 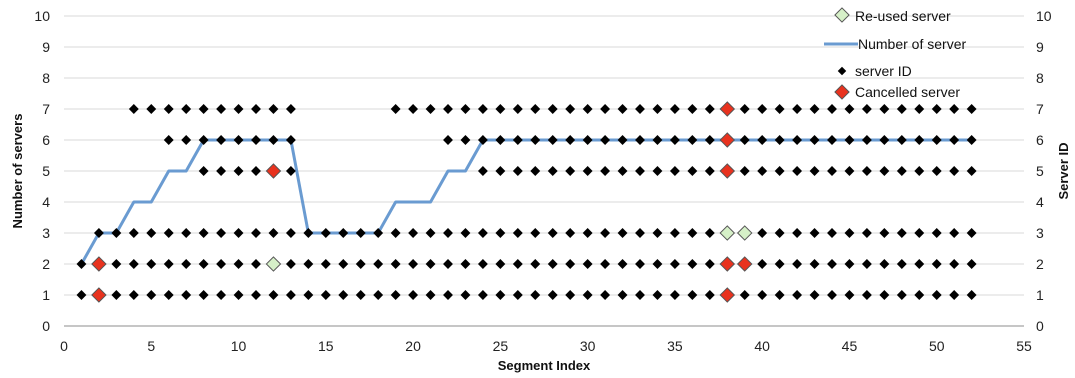 I want to click on x-tick-label: 45, so click(x=850, y=346).